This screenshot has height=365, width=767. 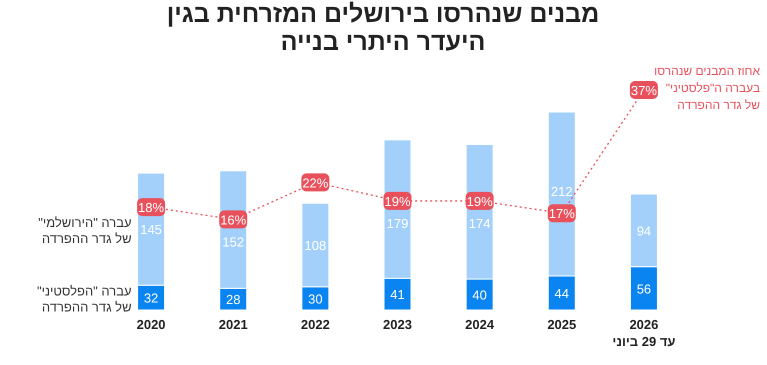 I want to click on x-tick-label: 2022, so click(x=315, y=324).